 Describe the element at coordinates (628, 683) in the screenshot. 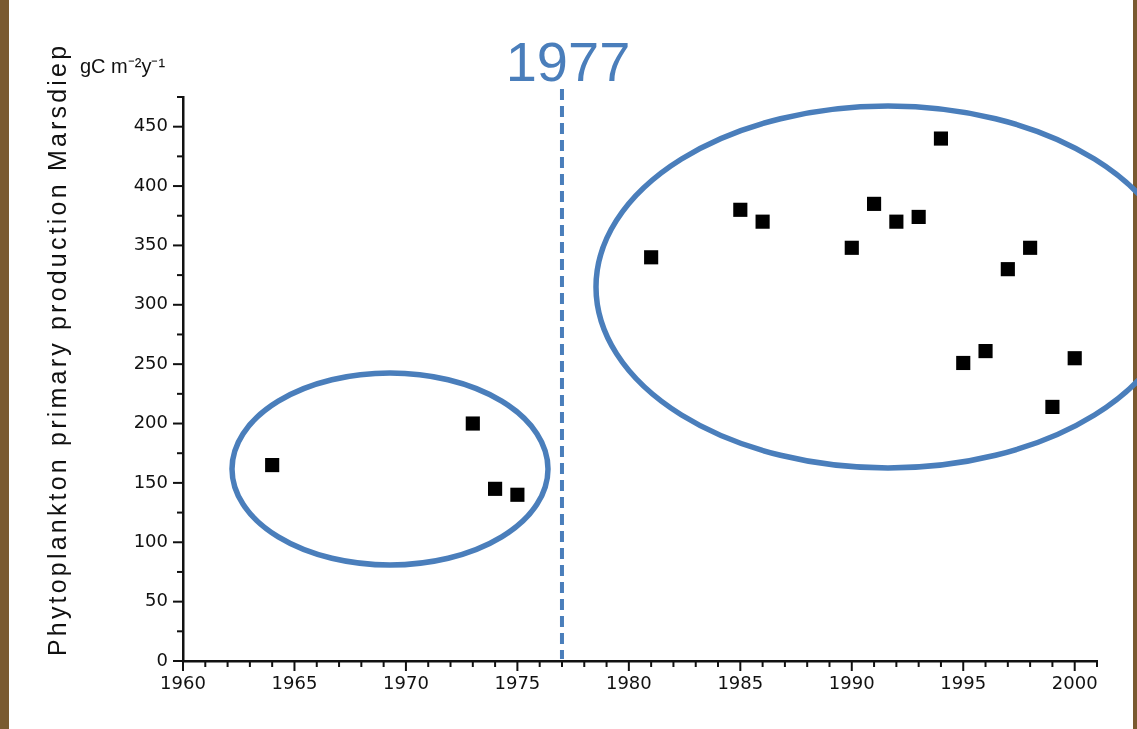

I see `x-tick-label: 1980` at that location.